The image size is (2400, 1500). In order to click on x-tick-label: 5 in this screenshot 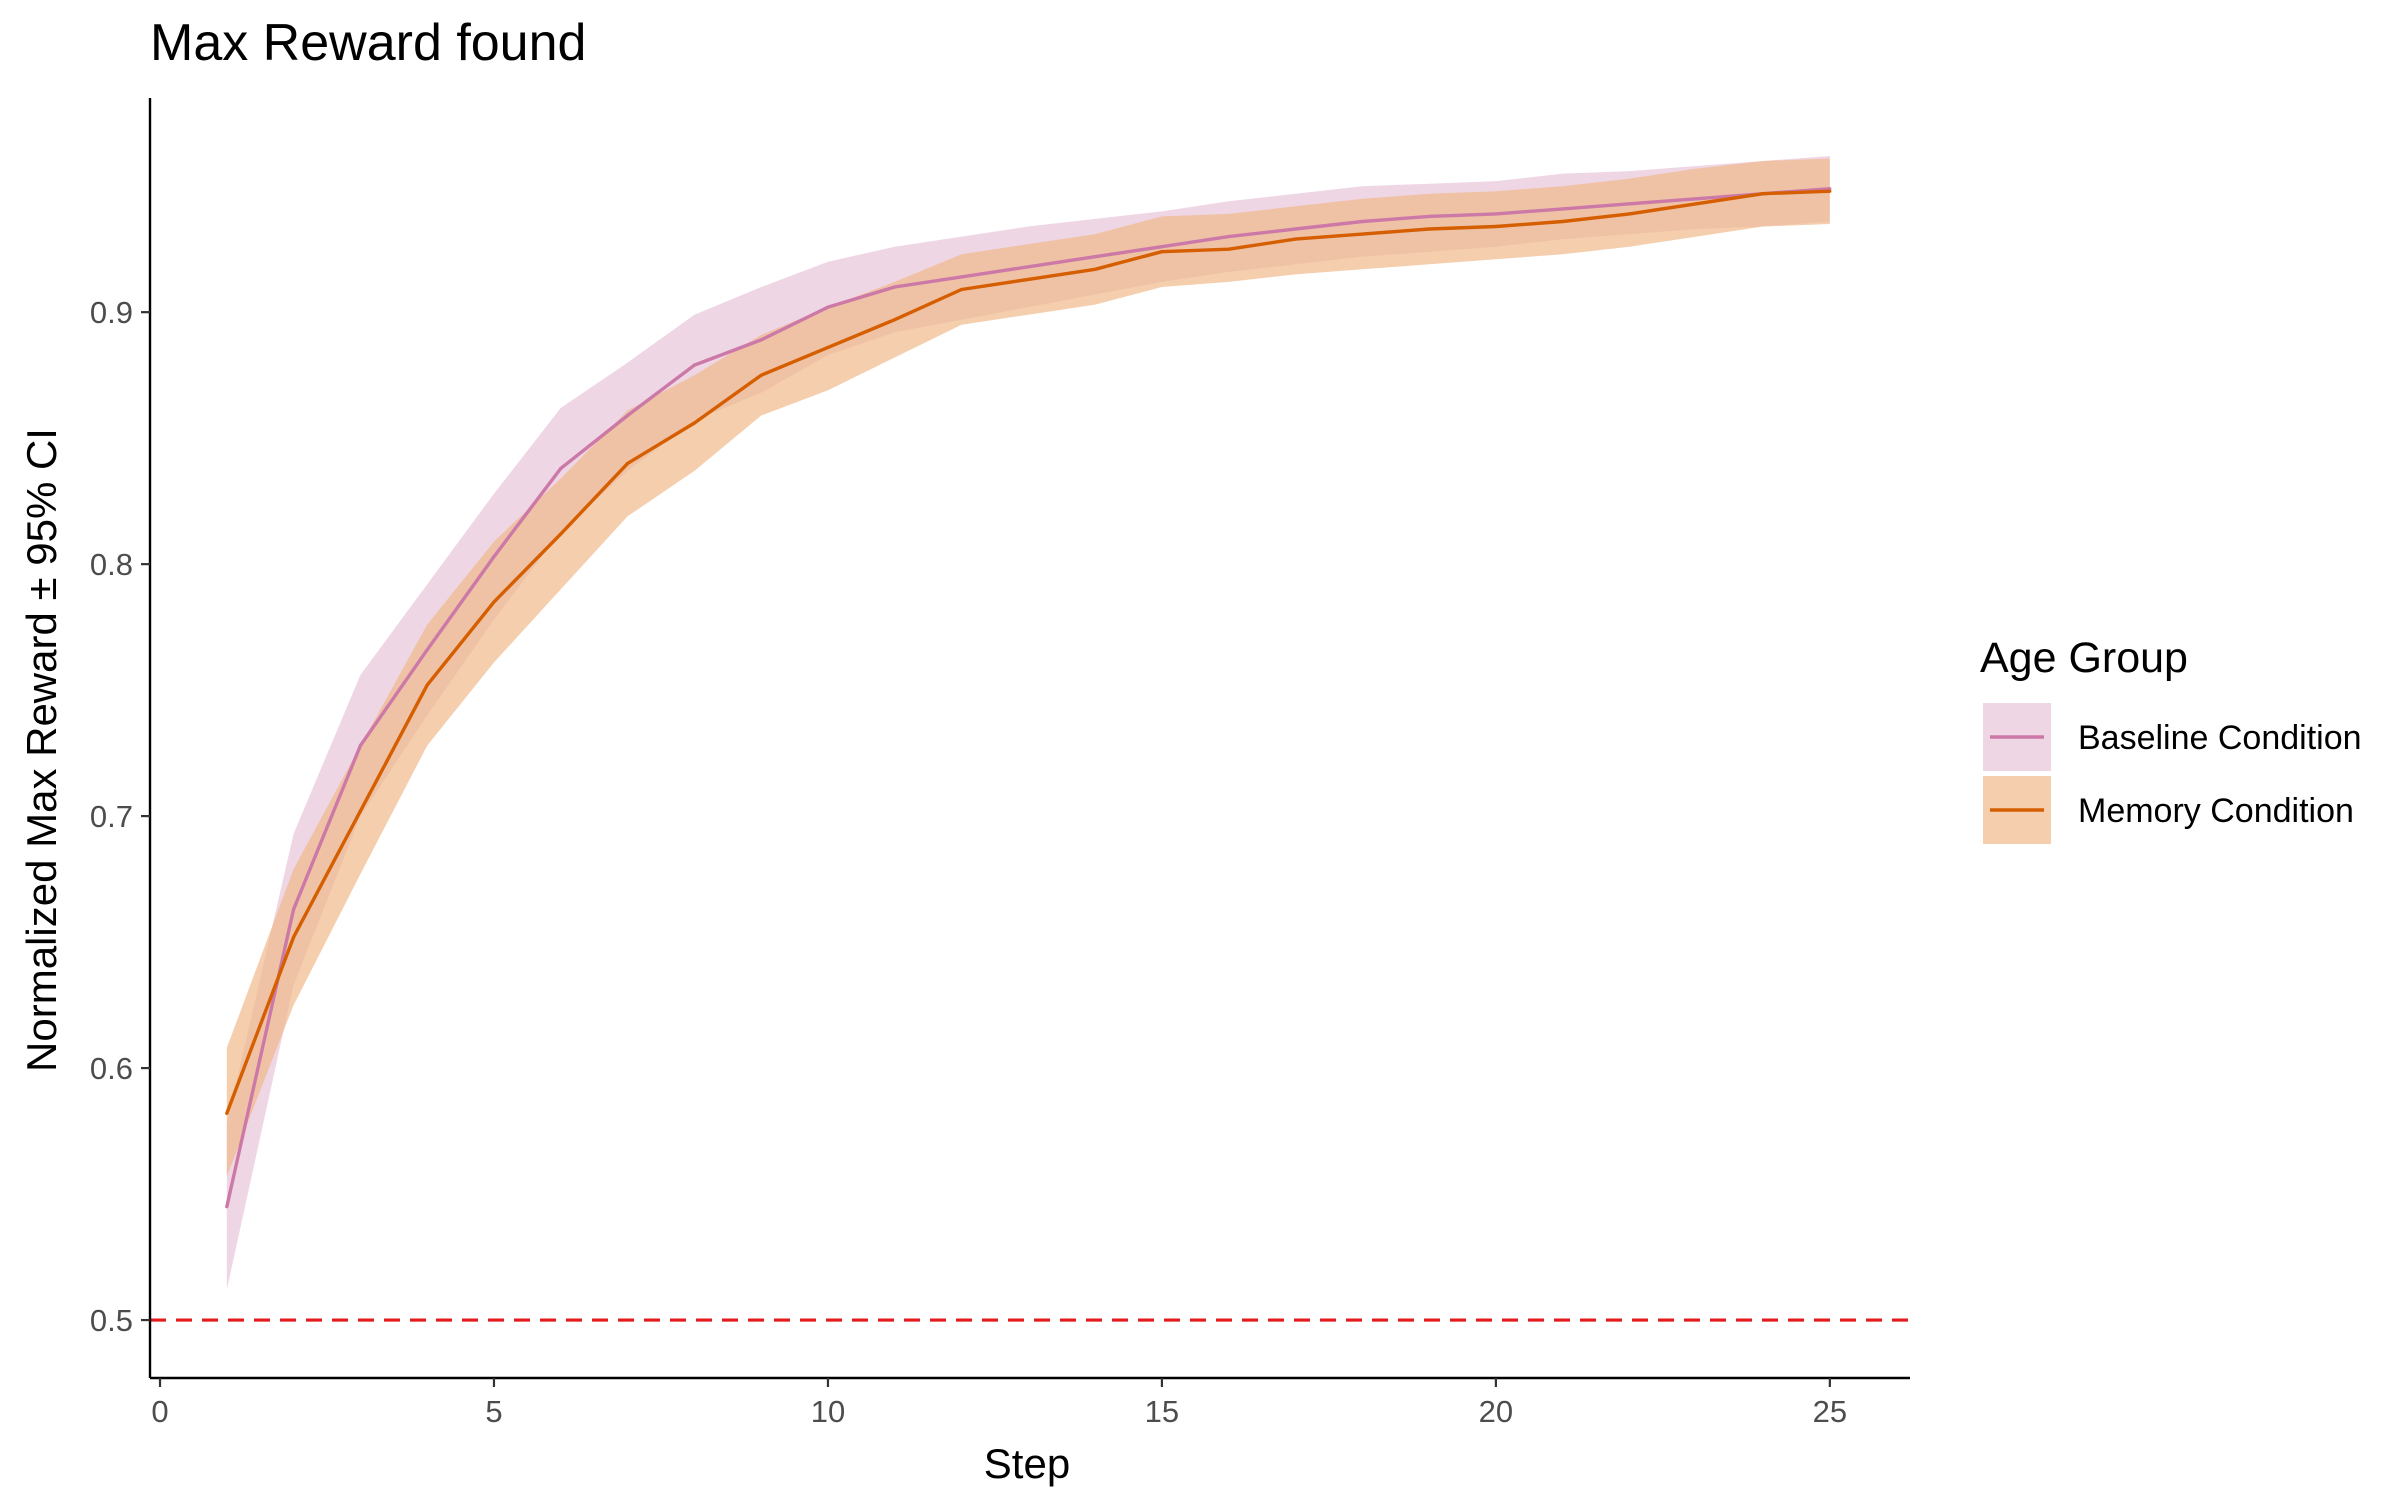, I will do `click(493, 1411)`.